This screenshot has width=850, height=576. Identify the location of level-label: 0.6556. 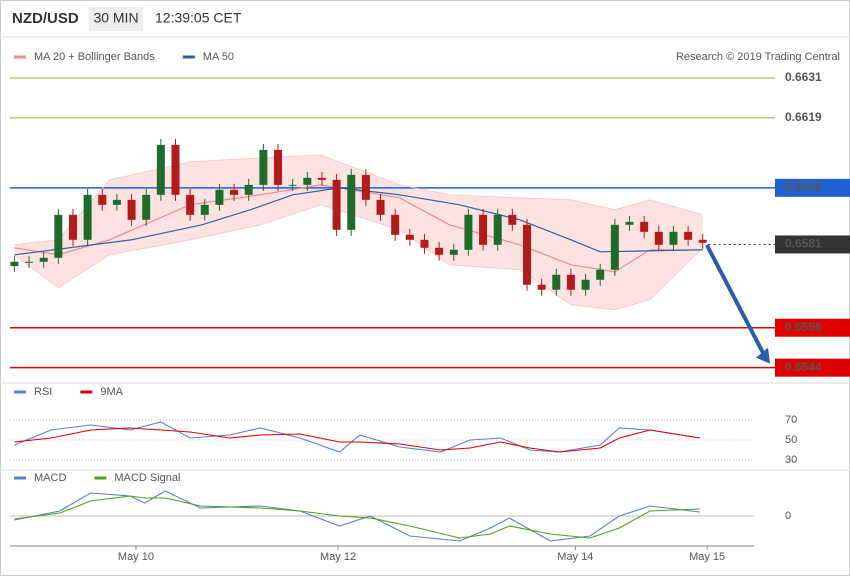
(803, 327).